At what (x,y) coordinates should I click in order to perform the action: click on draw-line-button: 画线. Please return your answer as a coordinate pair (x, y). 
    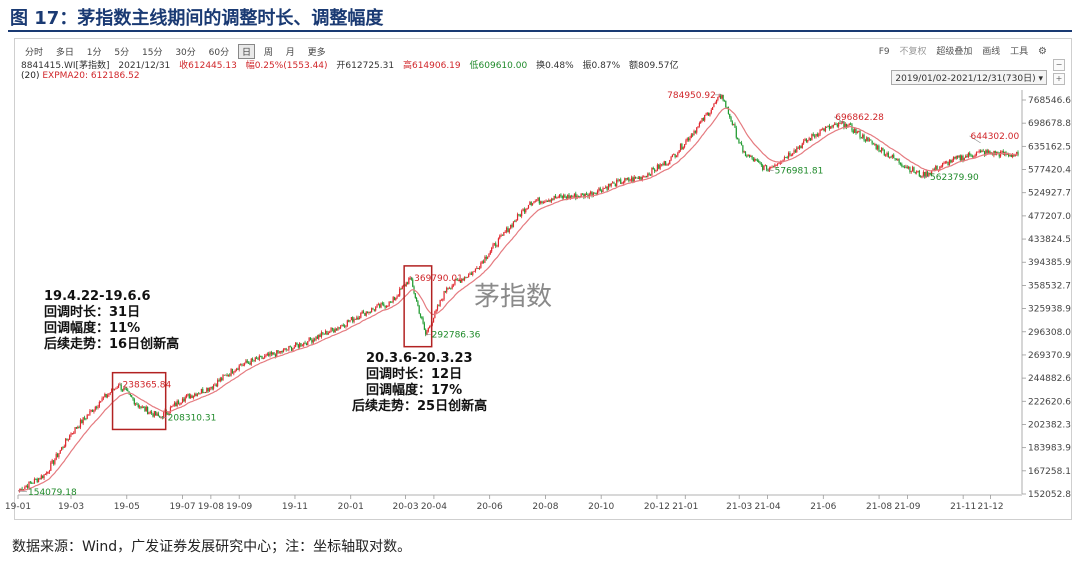
    Looking at the image, I should click on (991, 52).